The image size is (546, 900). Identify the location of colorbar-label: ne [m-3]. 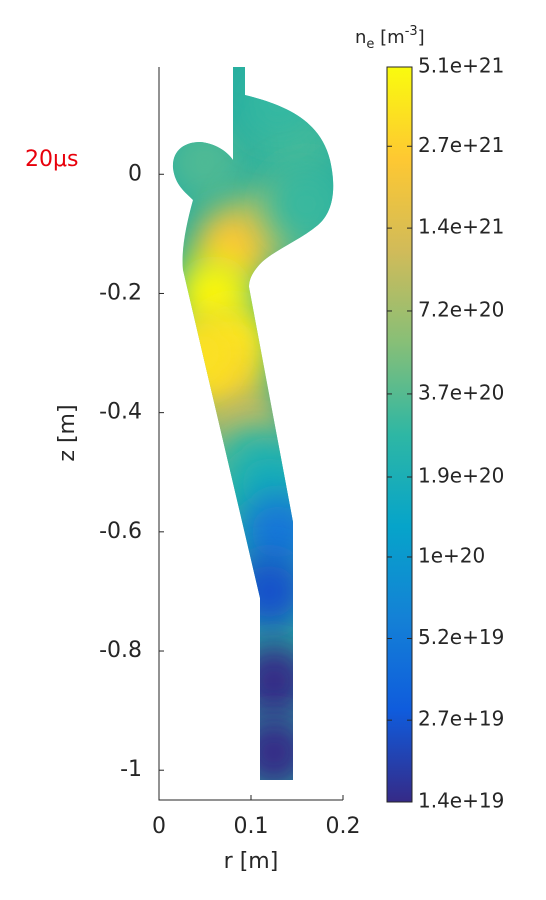
(390, 38).